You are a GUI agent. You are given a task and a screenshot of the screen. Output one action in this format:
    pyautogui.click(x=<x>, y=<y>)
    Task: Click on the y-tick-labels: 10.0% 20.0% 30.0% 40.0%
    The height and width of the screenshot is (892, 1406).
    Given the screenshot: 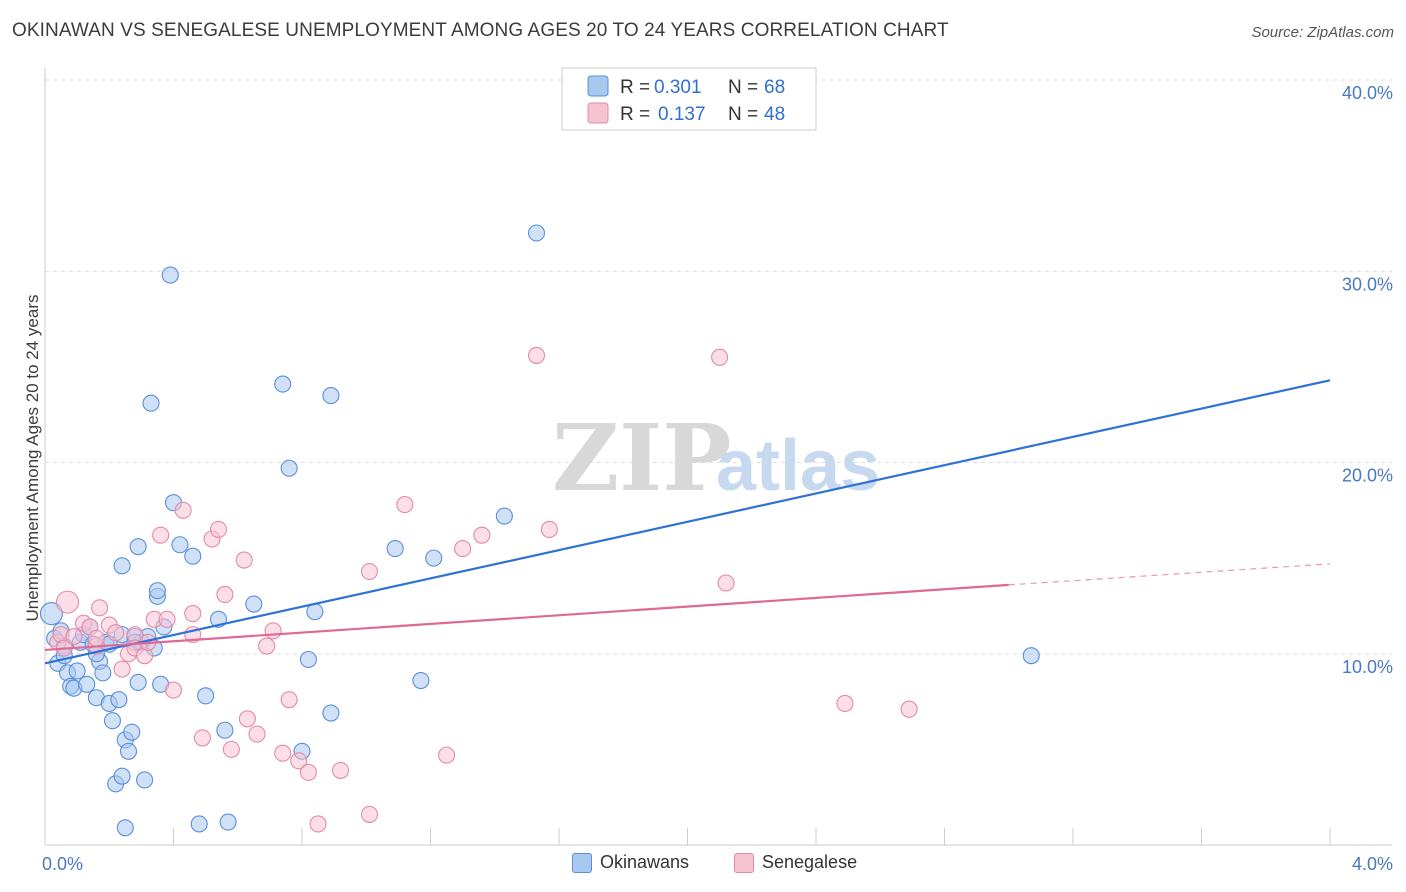 What is the action you would take?
    pyautogui.click(x=1367, y=380)
    